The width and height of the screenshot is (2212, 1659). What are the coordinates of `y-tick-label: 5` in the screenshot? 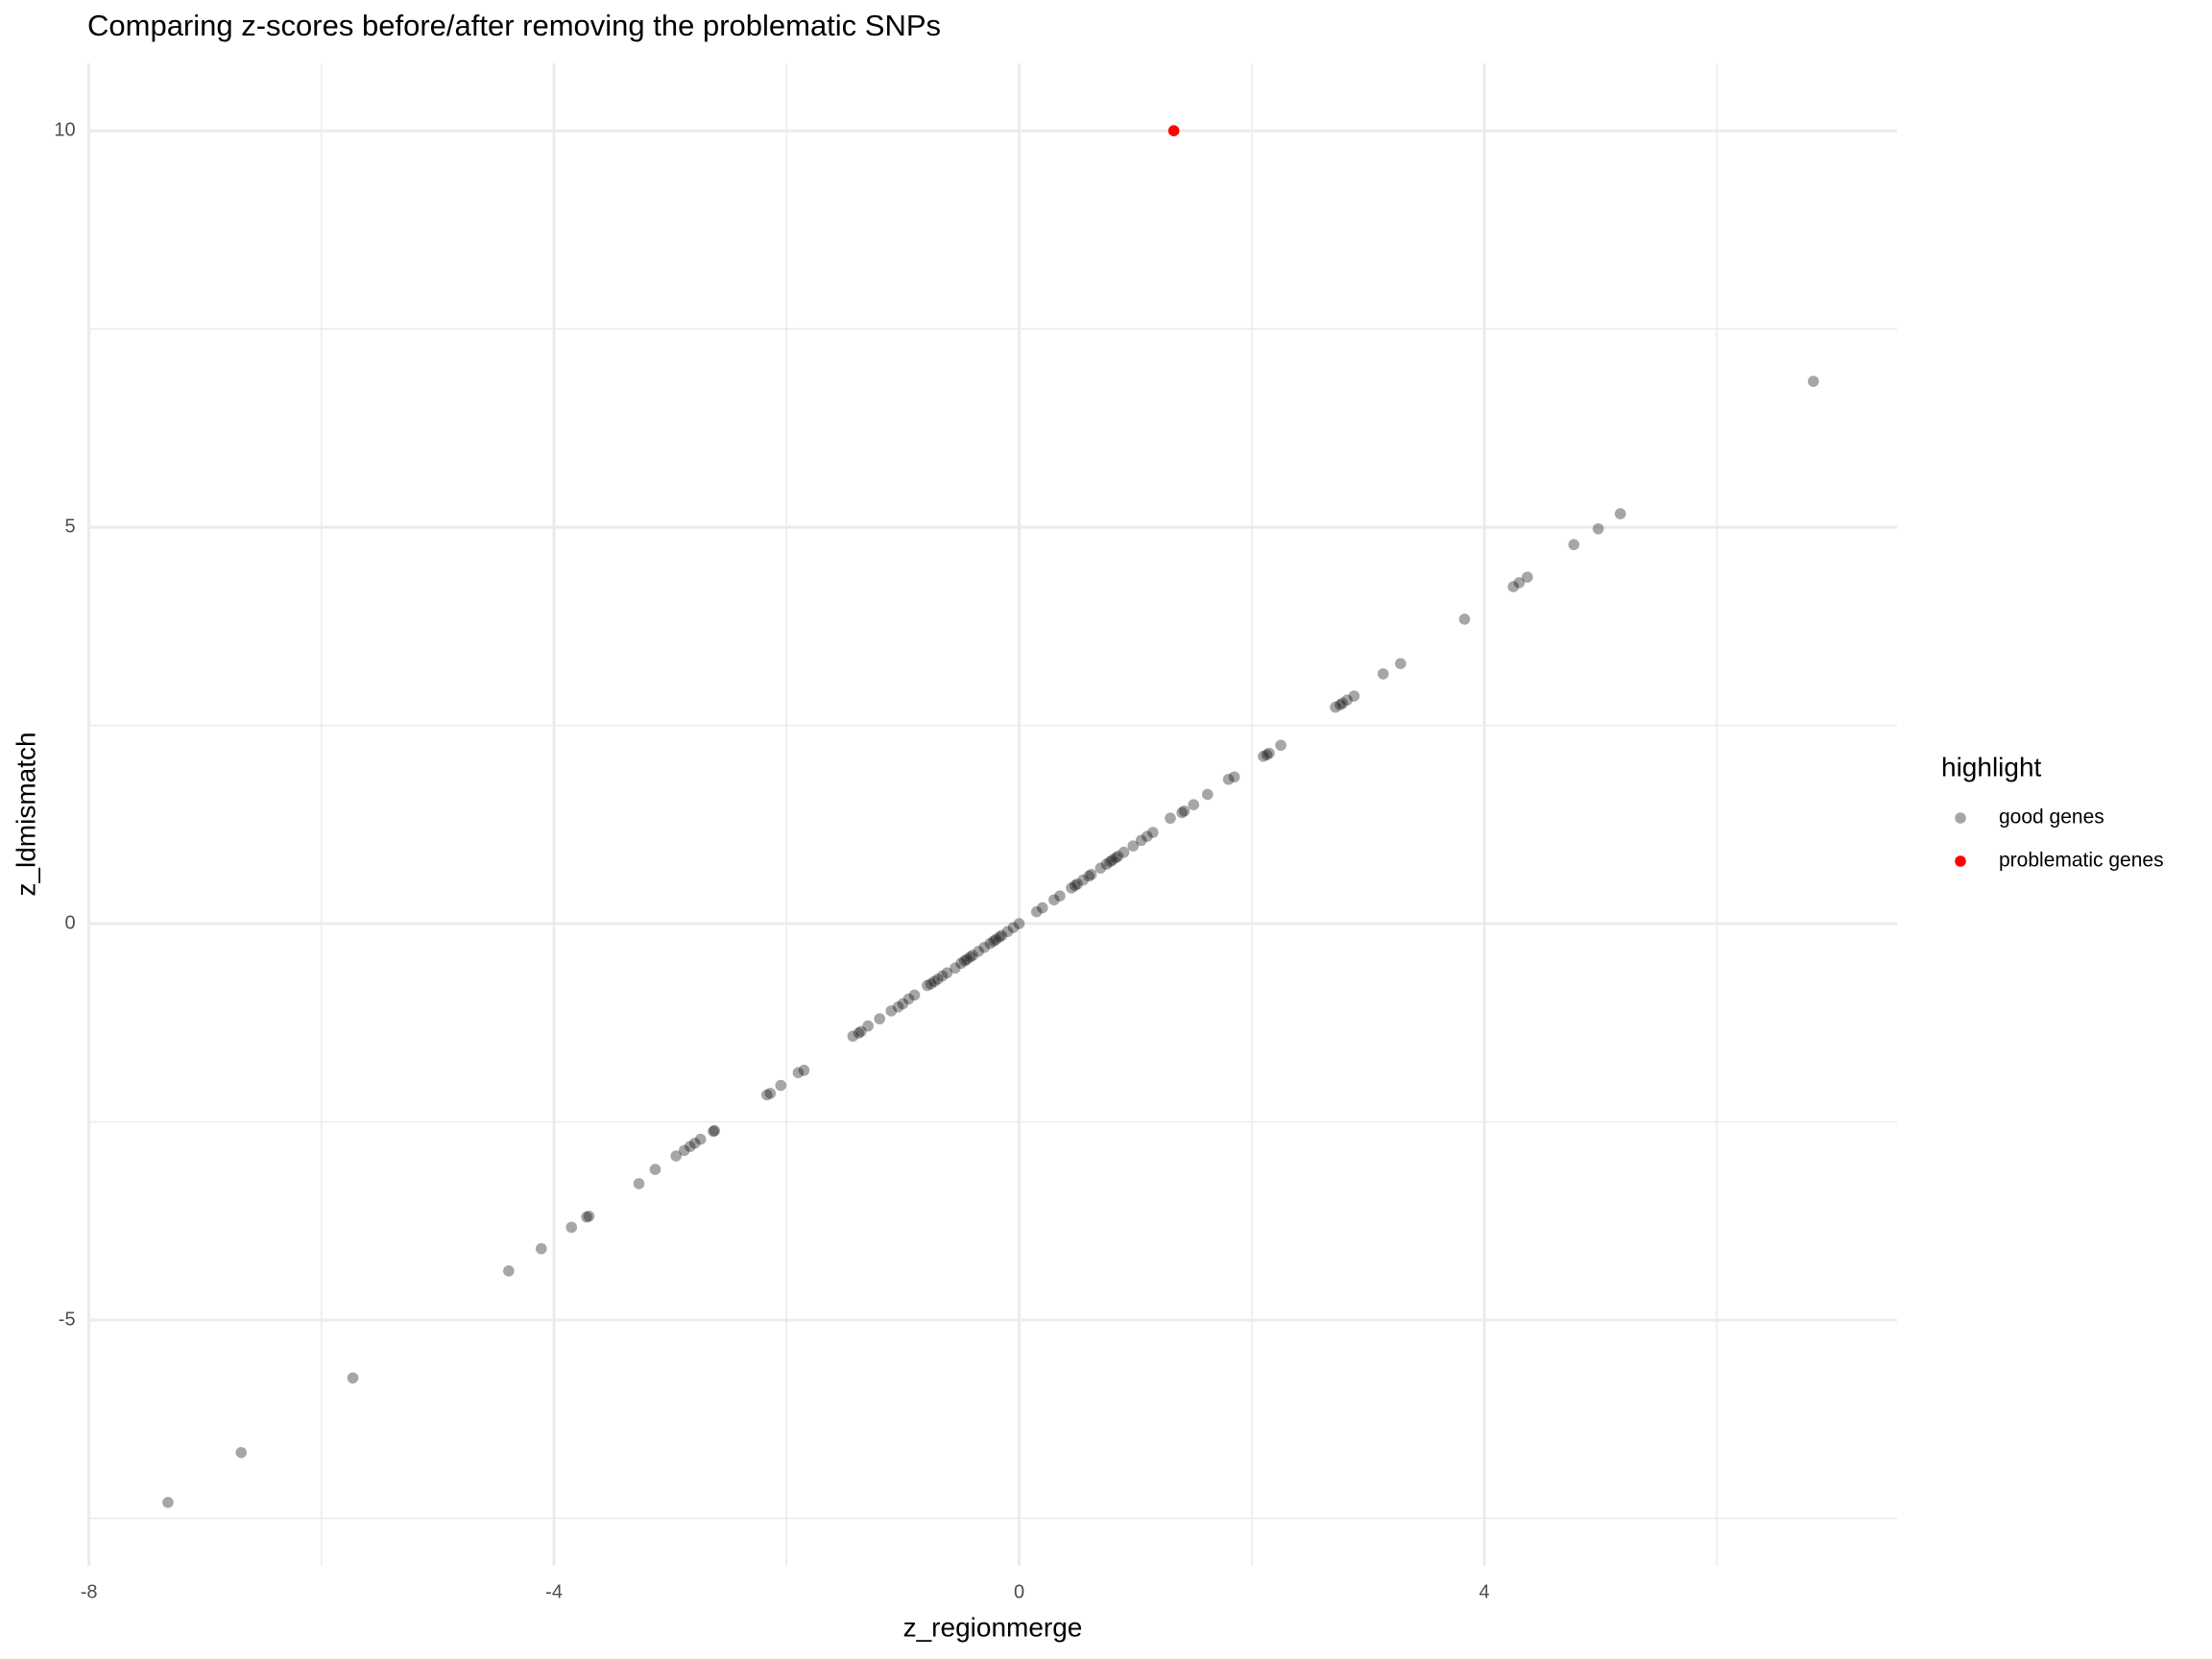 It's located at (69, 526).